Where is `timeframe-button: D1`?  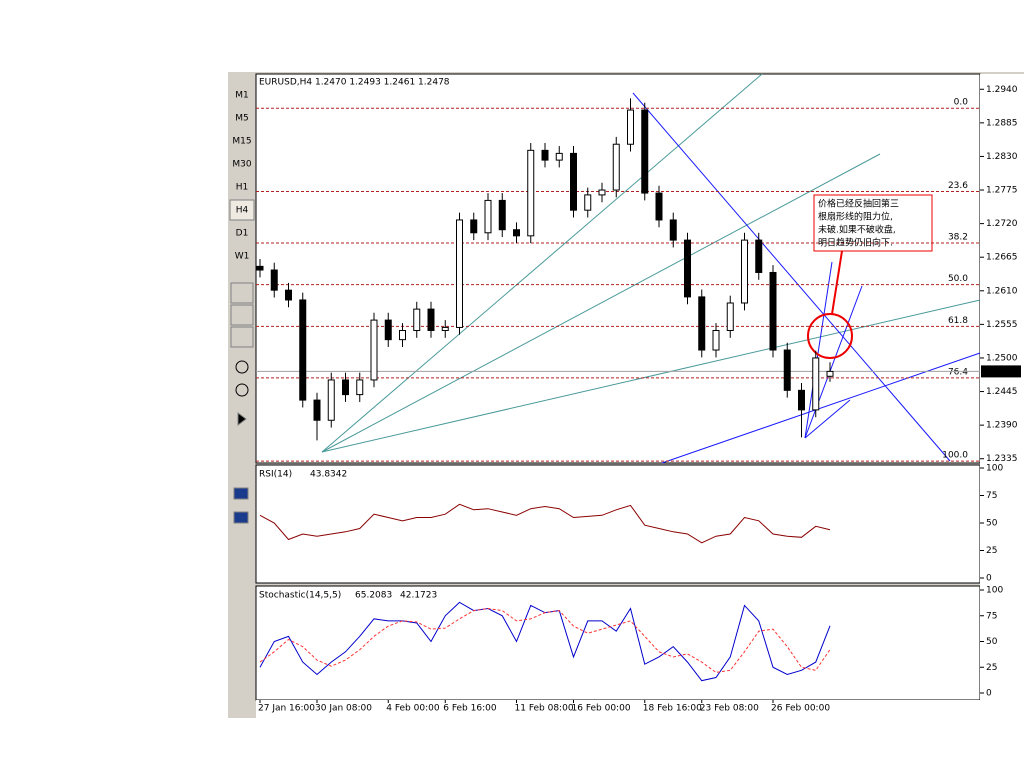 timeframe-button: D1 is located at coordinates (242, 234).